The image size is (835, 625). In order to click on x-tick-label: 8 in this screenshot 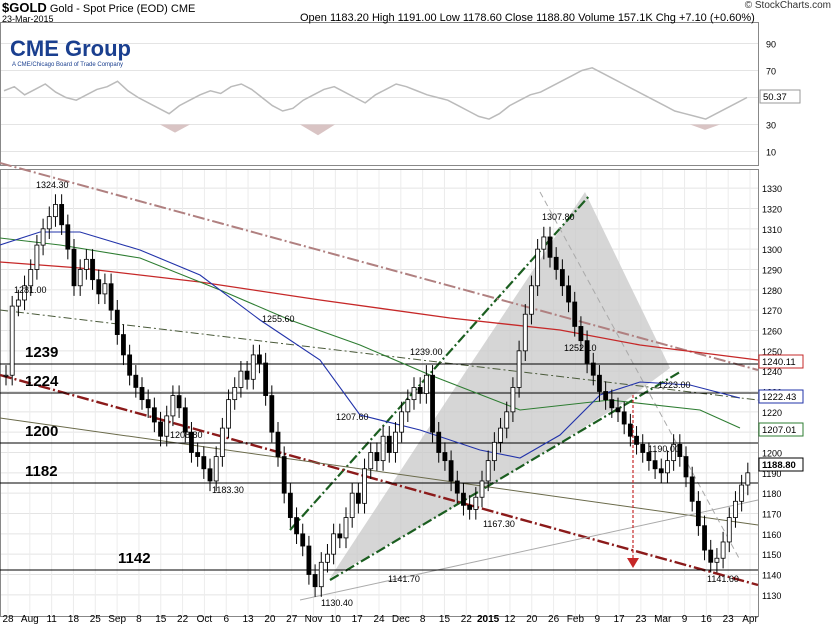, I will do `click(423, 619)`.